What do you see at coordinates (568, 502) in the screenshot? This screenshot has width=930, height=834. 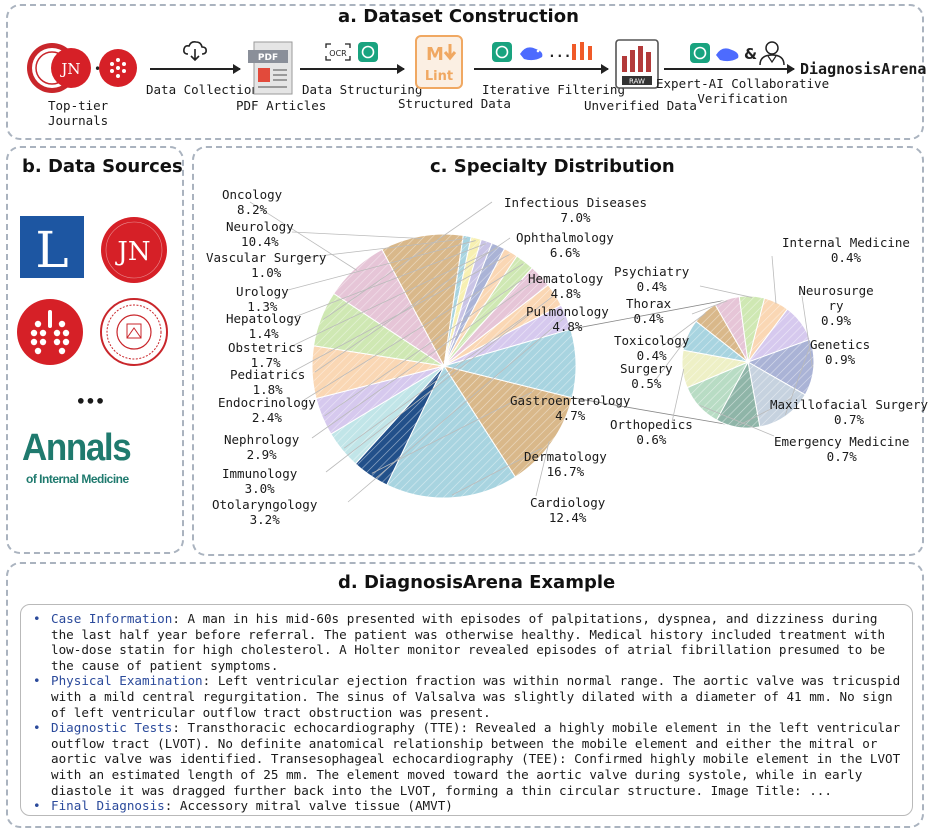 I see `label-cardiology-name: Cardiology` at bounding box center [568, 502].